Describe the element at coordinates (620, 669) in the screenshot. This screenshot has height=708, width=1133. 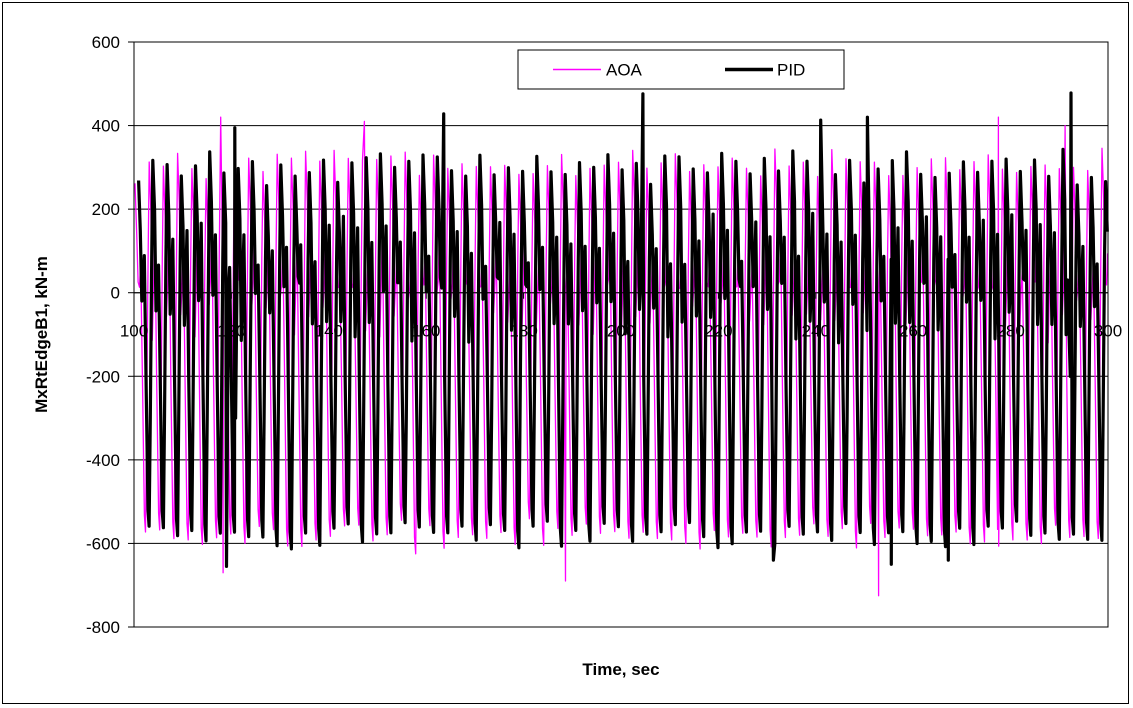
I see `x-axis-title: Time, sec` at that location.